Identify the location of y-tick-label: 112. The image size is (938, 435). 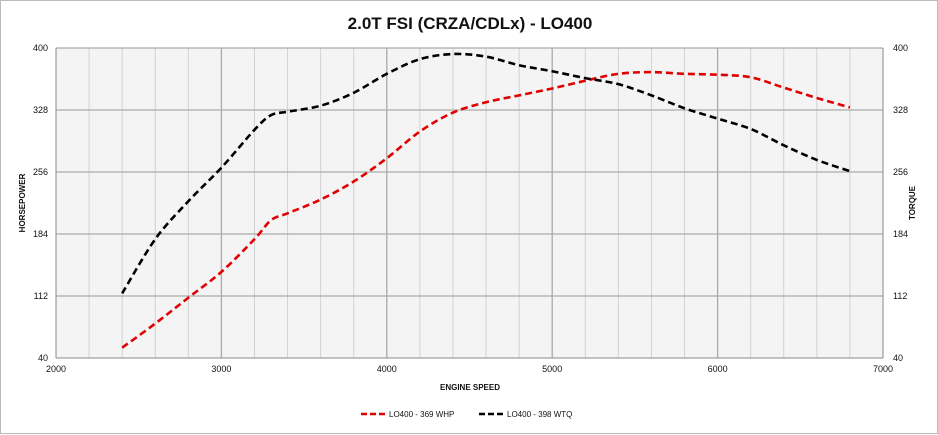
(41, 296).